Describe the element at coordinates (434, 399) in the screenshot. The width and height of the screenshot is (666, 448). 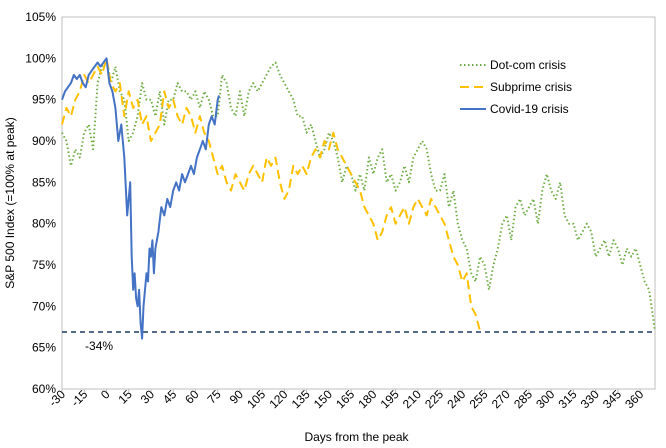
I see `x-tick-label: 225` at that location.